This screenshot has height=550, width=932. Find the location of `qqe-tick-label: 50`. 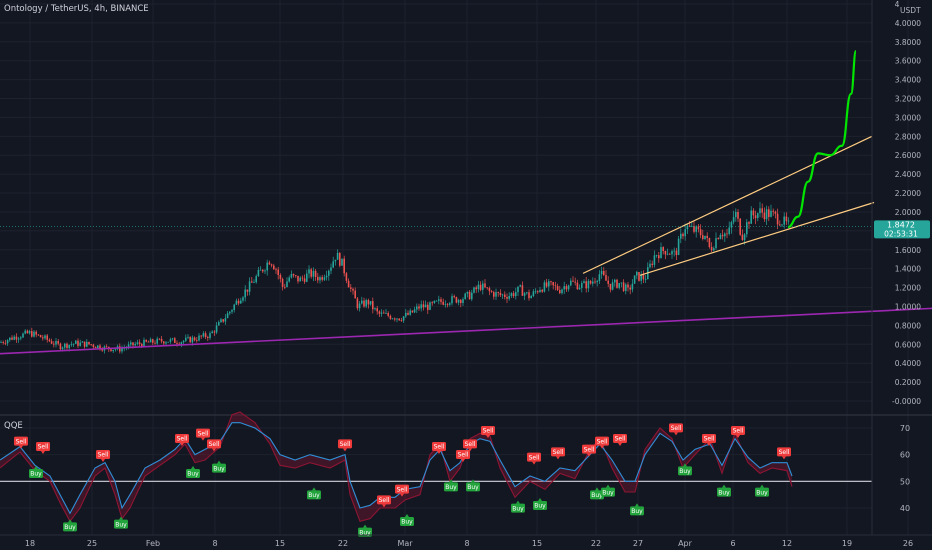

qqe-tick-label: 50 is located at coordinates (905, 481).